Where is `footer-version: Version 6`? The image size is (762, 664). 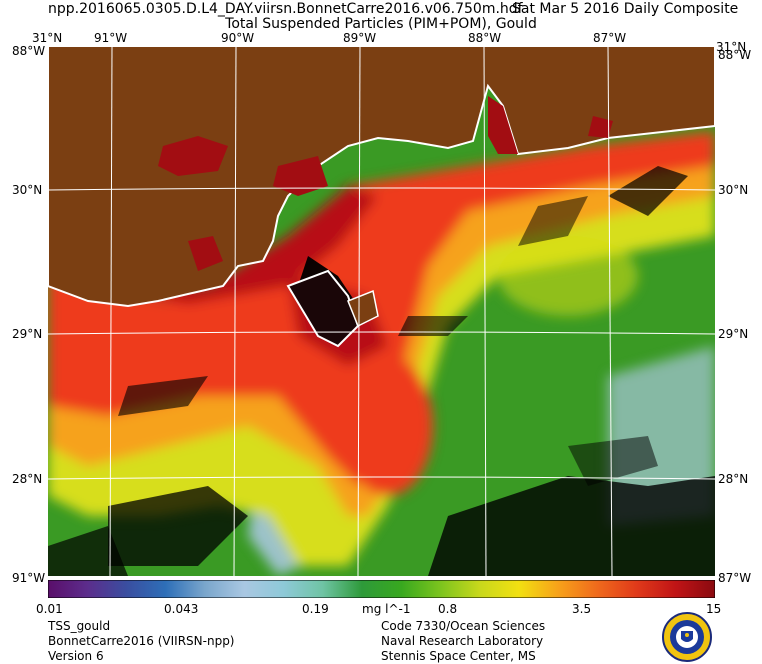
footer-version: Version 6 is located at coordinates (76, 656).